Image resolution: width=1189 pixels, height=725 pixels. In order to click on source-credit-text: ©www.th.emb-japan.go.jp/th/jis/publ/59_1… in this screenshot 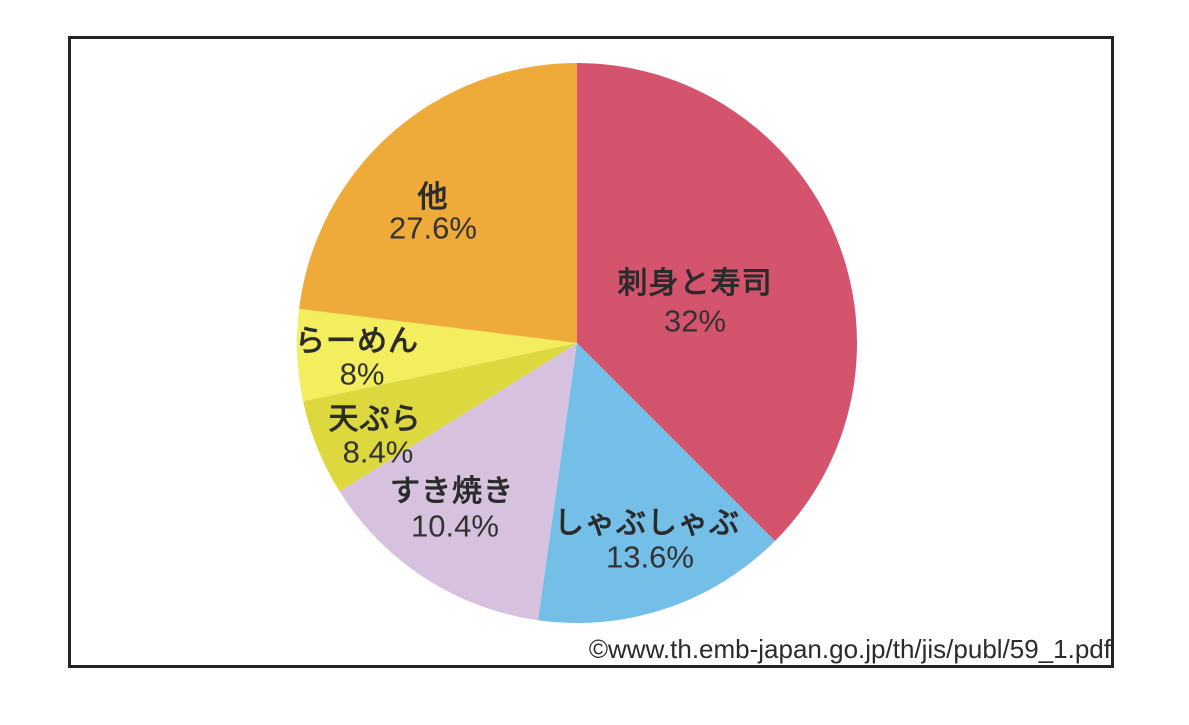, I will do `click(849, 649)`.